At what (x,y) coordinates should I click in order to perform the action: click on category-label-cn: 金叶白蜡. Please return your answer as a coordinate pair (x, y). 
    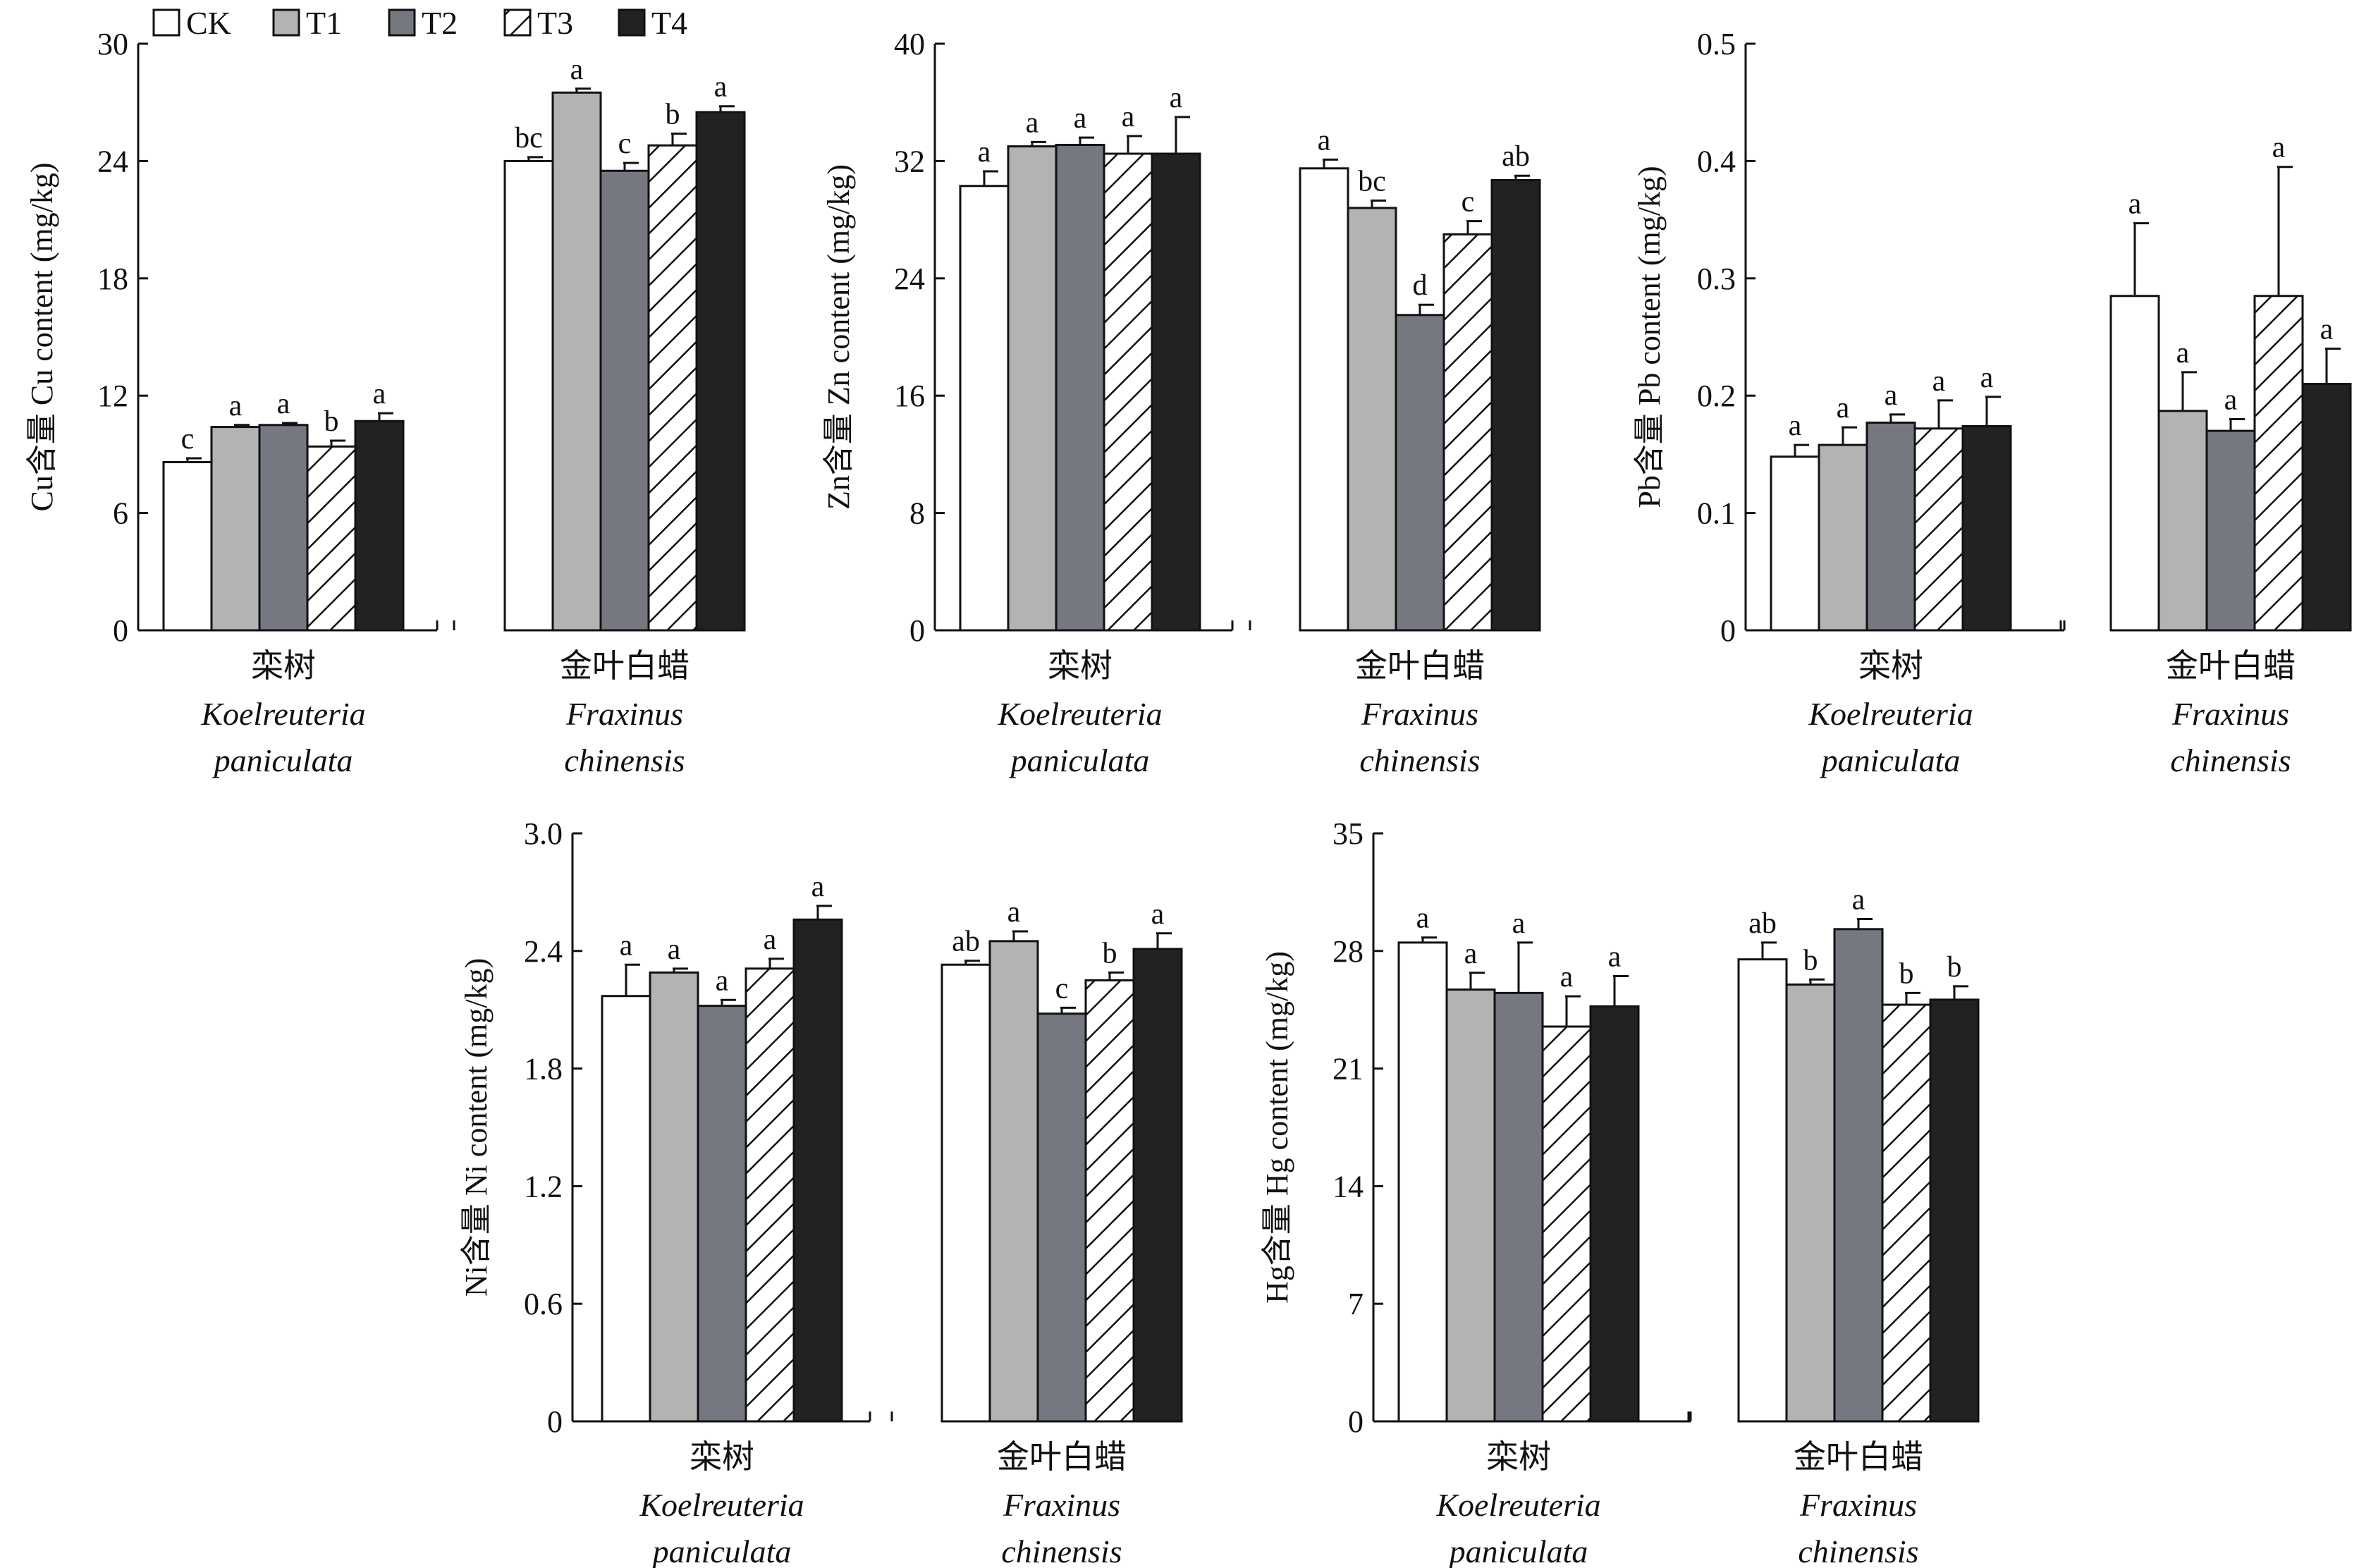
    Looking at the image, I should click on (1062, 1457).